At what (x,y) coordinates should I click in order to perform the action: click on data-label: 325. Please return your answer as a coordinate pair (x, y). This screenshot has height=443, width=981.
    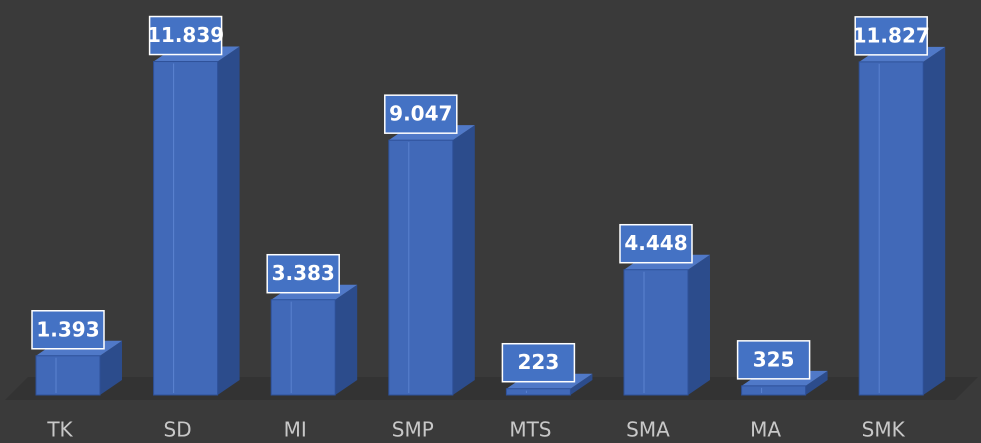
    Looking at the image, I should click on (774, 359).